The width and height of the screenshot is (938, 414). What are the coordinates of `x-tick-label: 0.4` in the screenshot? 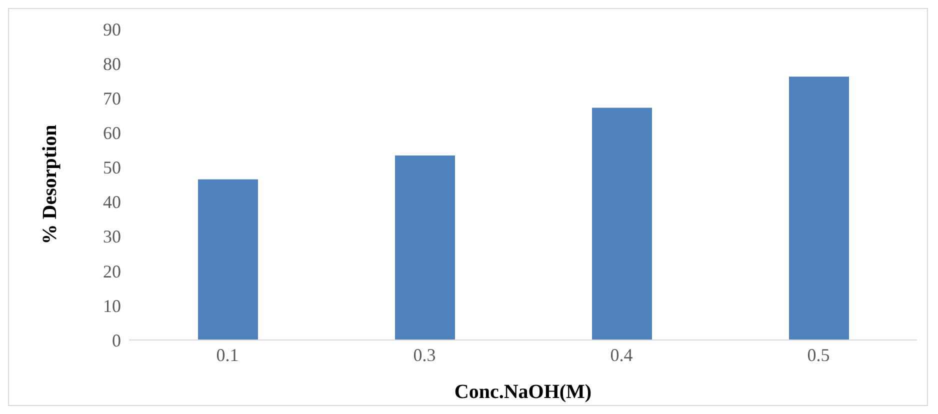 It's located at (621, 354).